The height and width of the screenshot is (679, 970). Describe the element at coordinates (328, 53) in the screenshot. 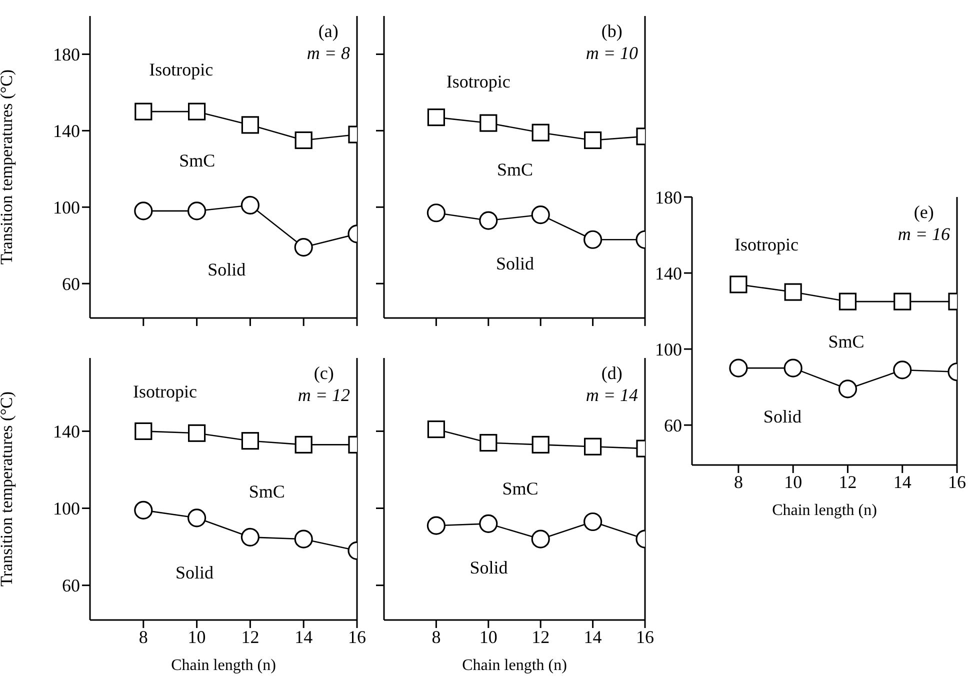

I see `text: m = 8` at that location.